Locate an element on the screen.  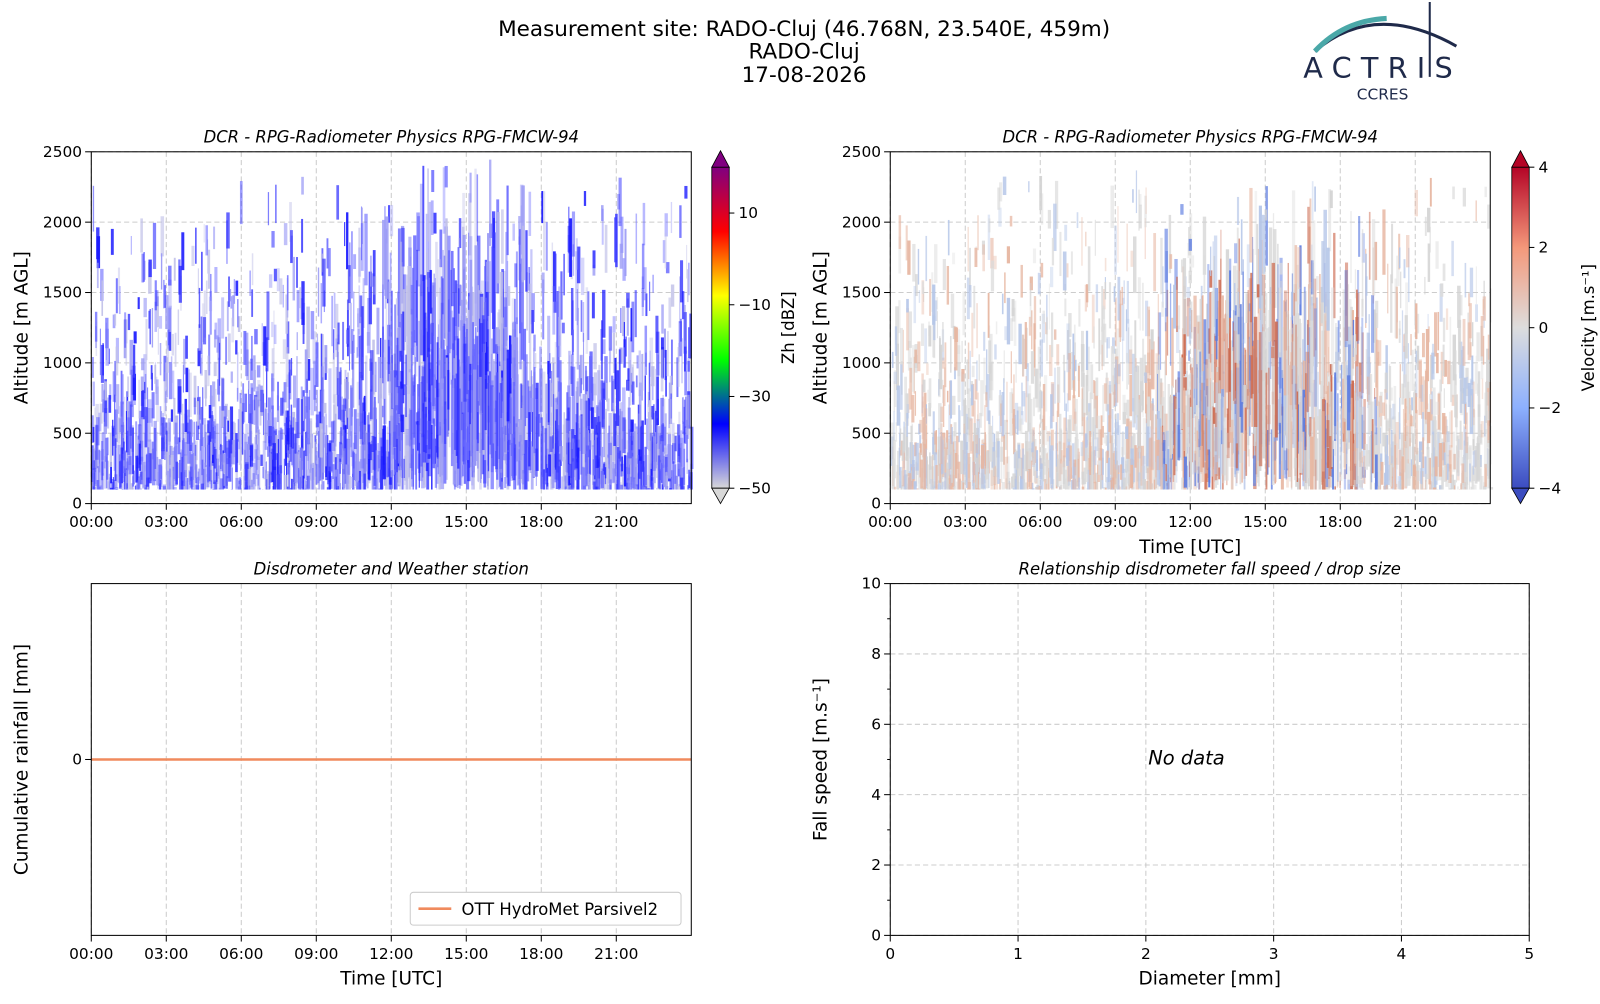
date: 17-08-2026 is located at coordinates (804, 75).